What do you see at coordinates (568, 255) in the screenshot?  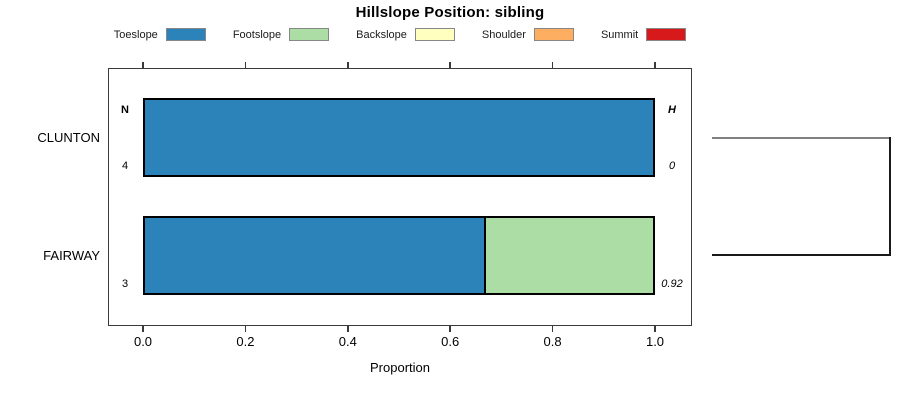 I see `bar-segment-footslope` at bounding box center [568, 255].